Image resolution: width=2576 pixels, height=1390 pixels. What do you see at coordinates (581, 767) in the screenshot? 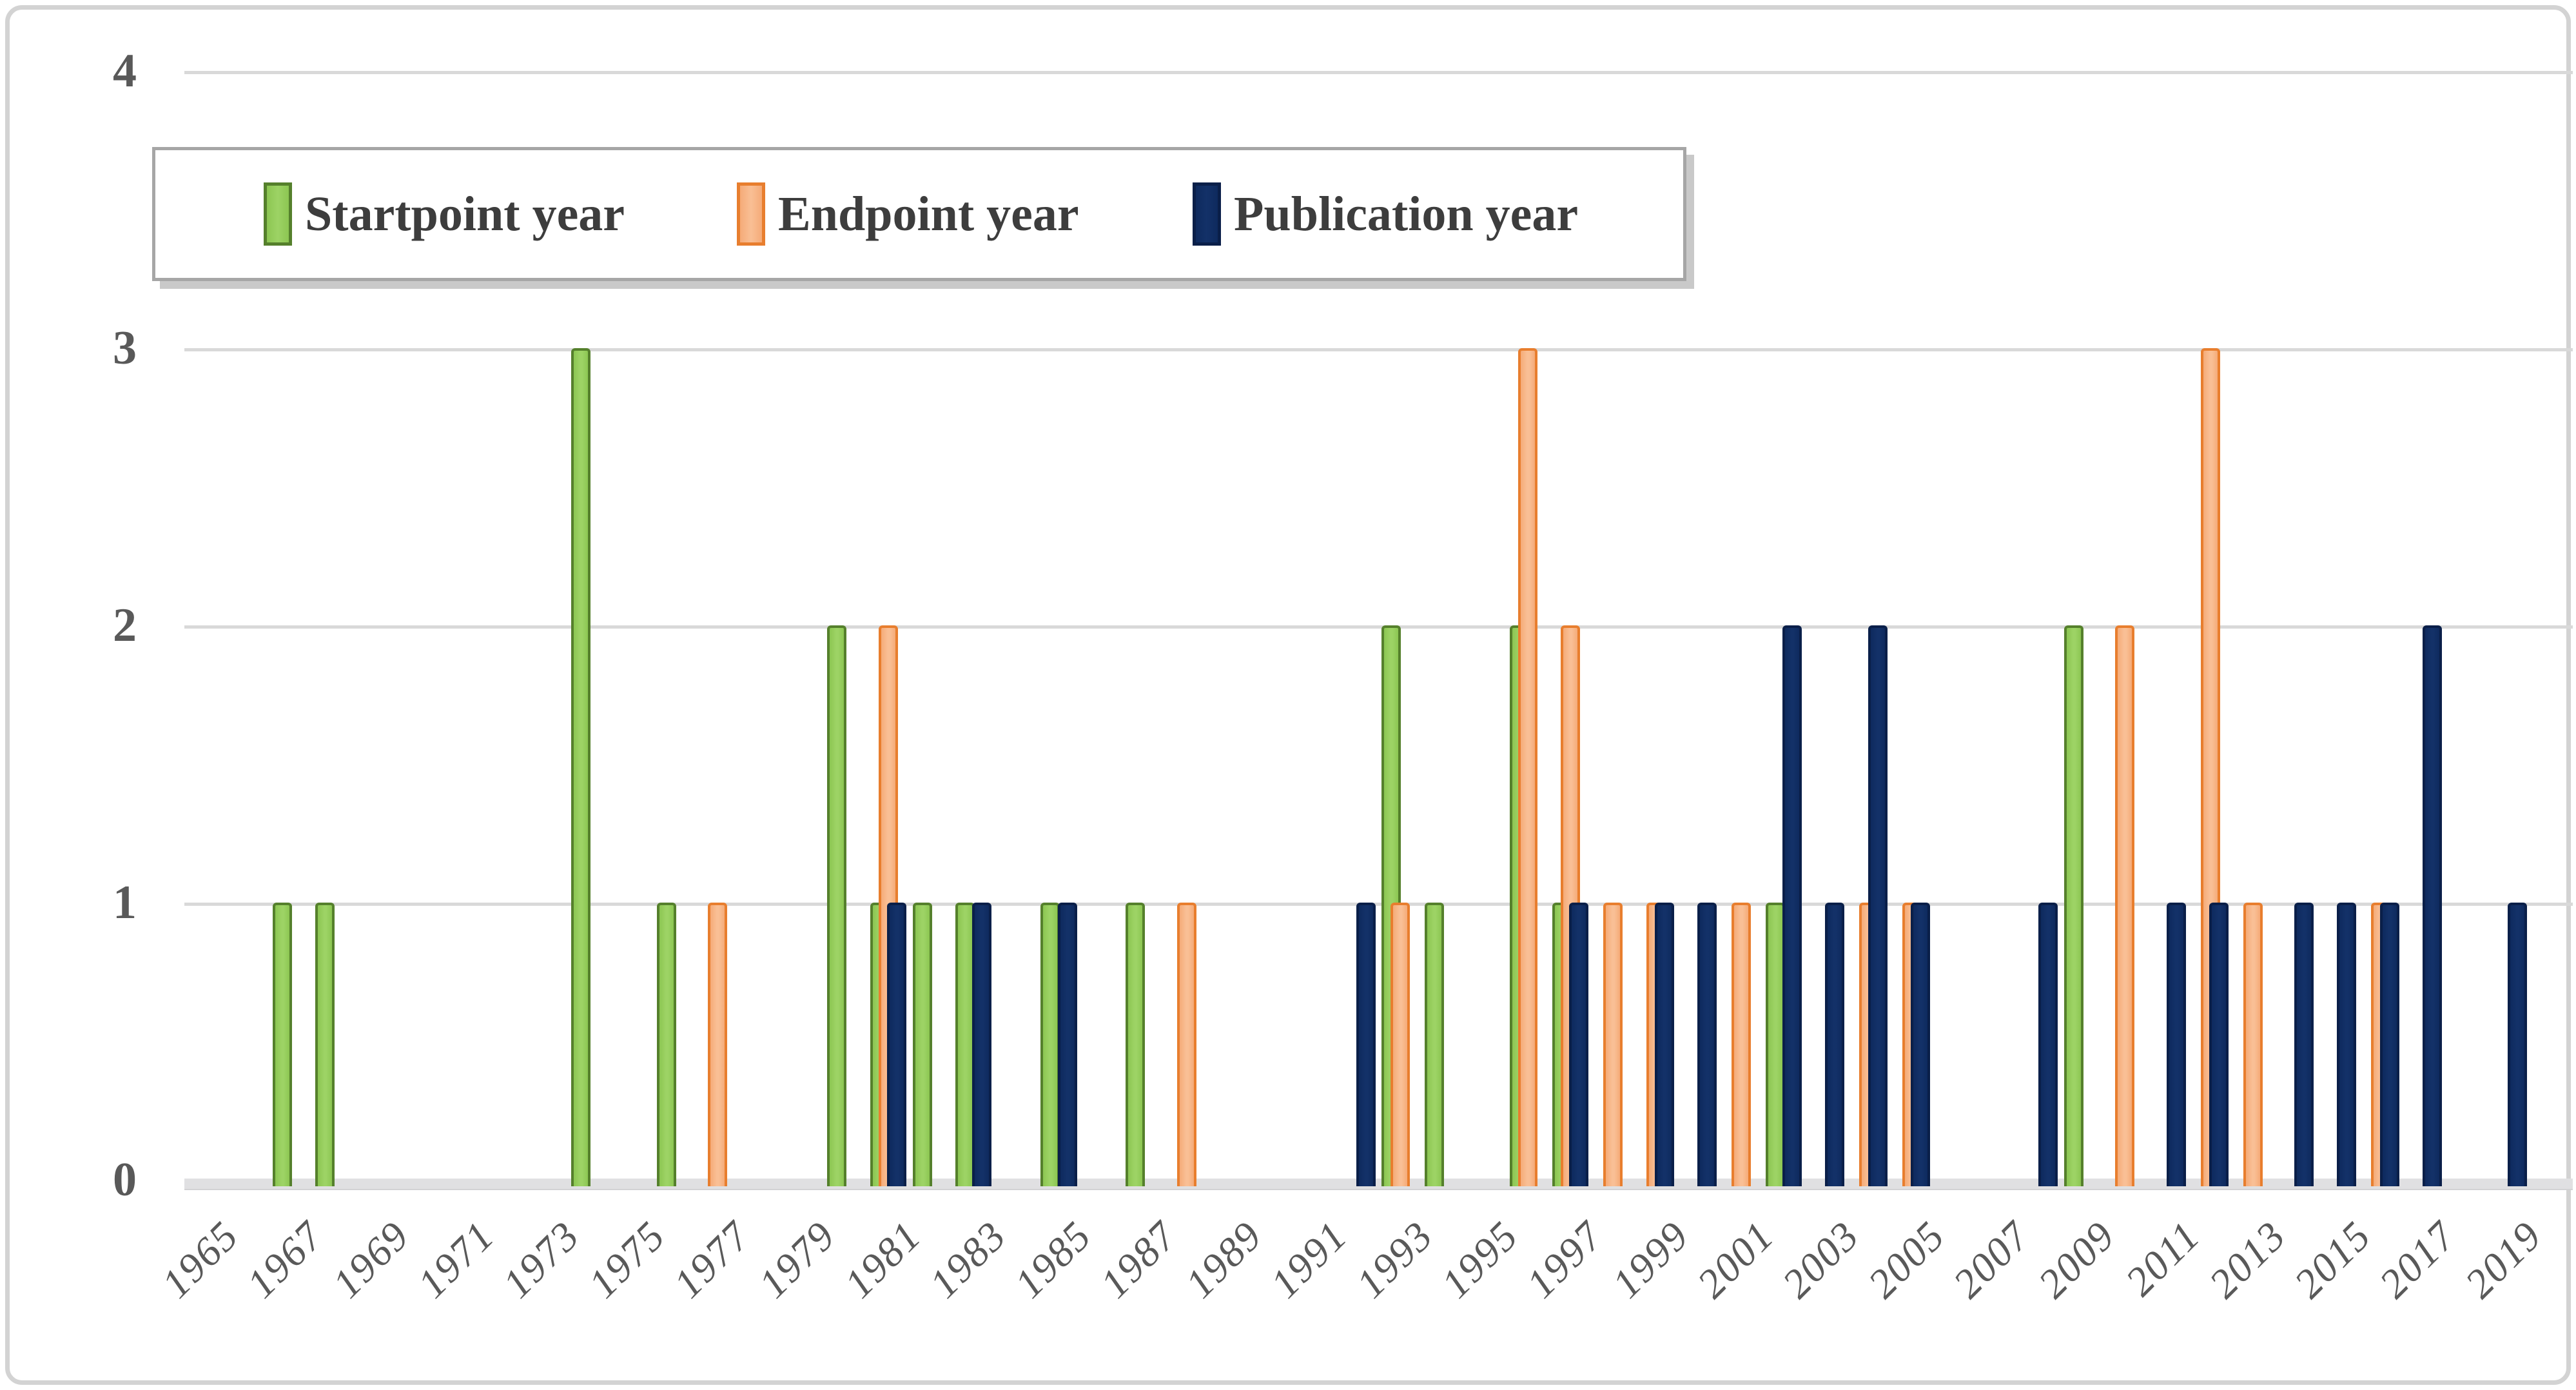
I see `bar-startpoint-1974` at bounding box center [581, 767].